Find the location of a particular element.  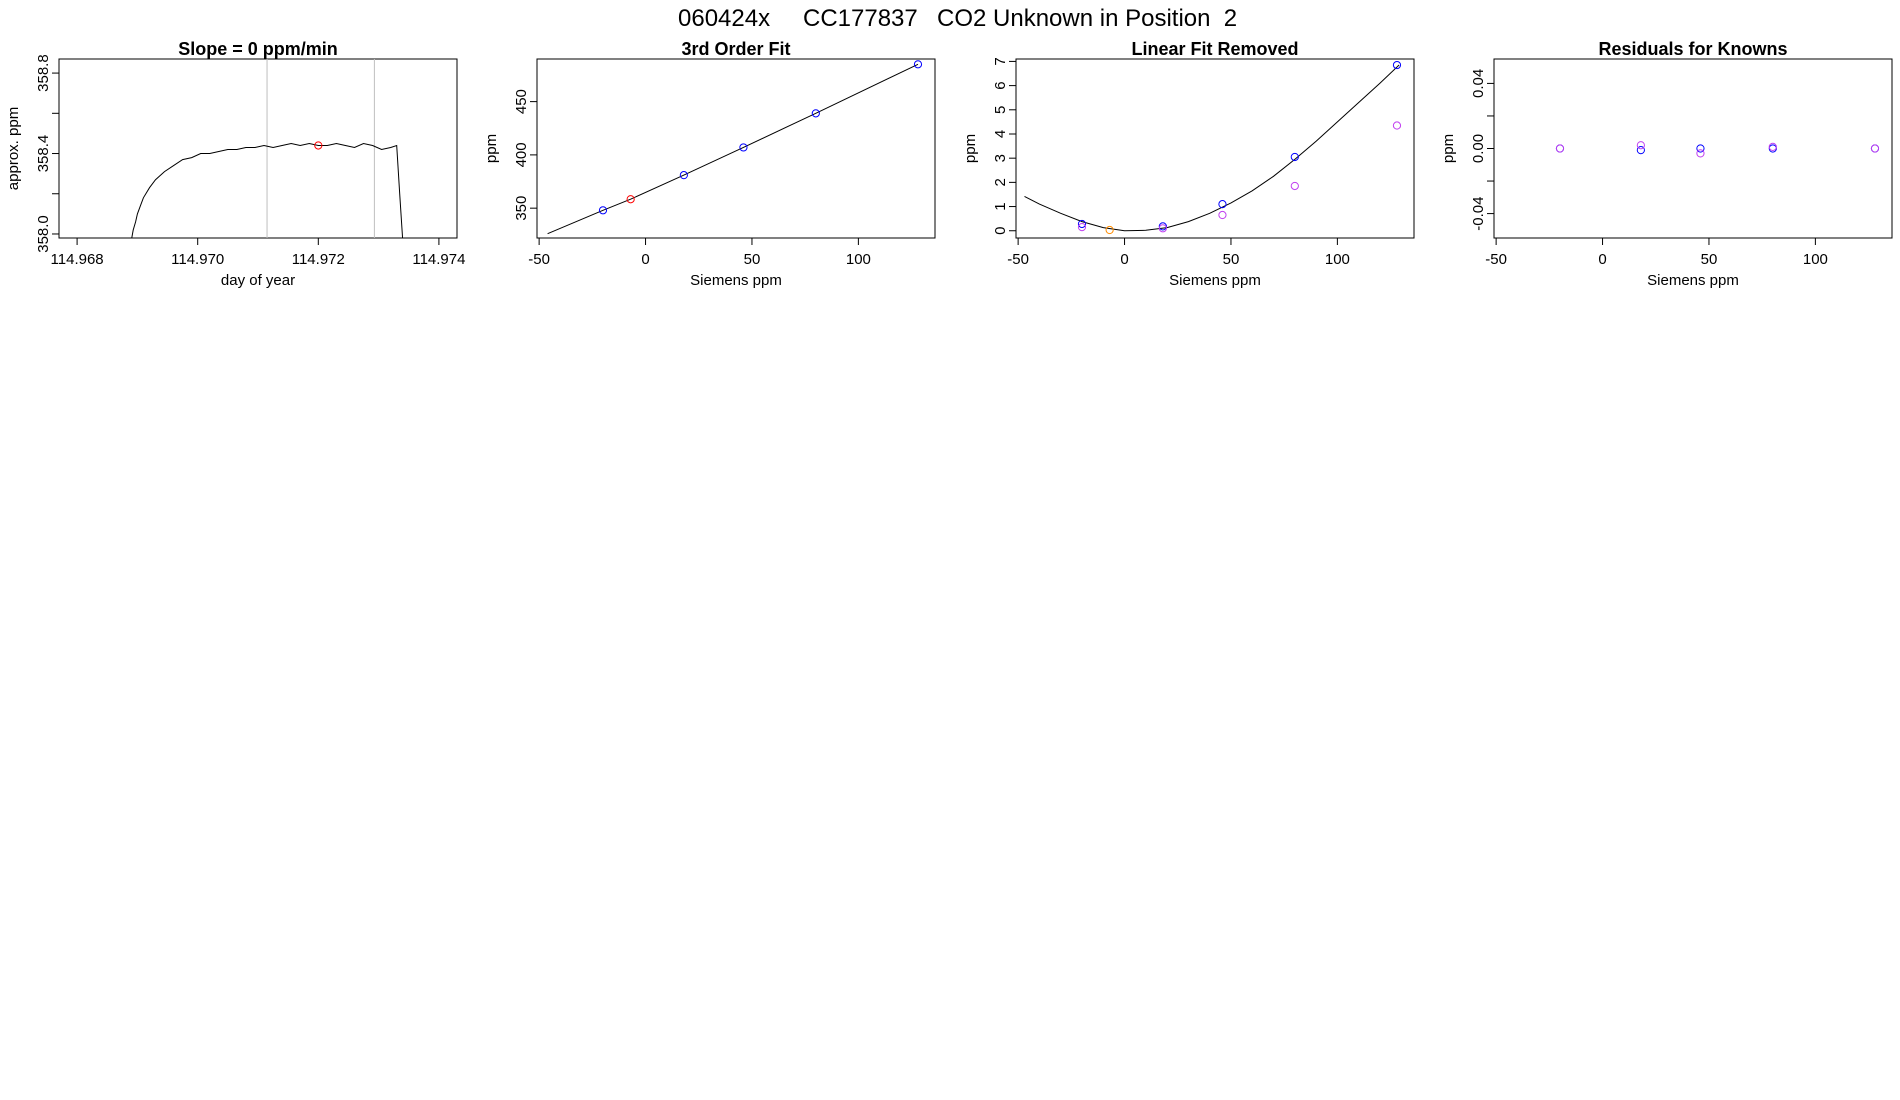

chart-3-xtick-label: 100 is located at coordinates (1337, 259).